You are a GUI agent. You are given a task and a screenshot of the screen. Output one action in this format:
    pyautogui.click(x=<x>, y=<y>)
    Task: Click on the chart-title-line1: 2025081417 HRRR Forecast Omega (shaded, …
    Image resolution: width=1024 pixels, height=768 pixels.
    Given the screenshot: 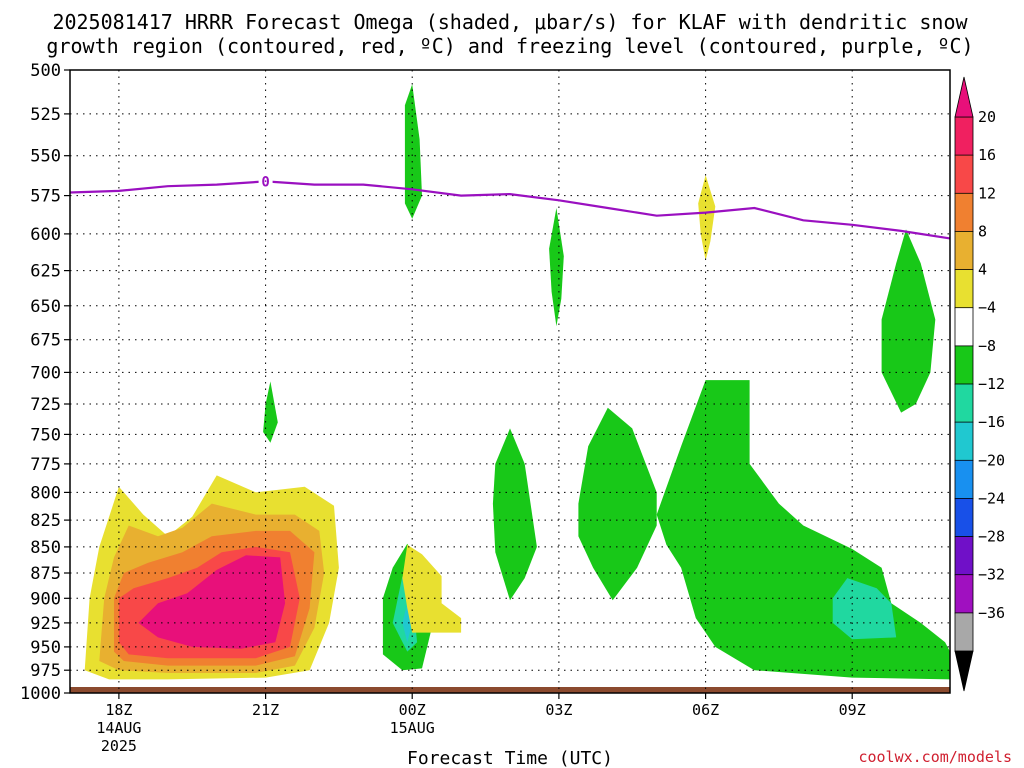 What is the action you would take?
    pyautogui.click(x=510, y=22)
    